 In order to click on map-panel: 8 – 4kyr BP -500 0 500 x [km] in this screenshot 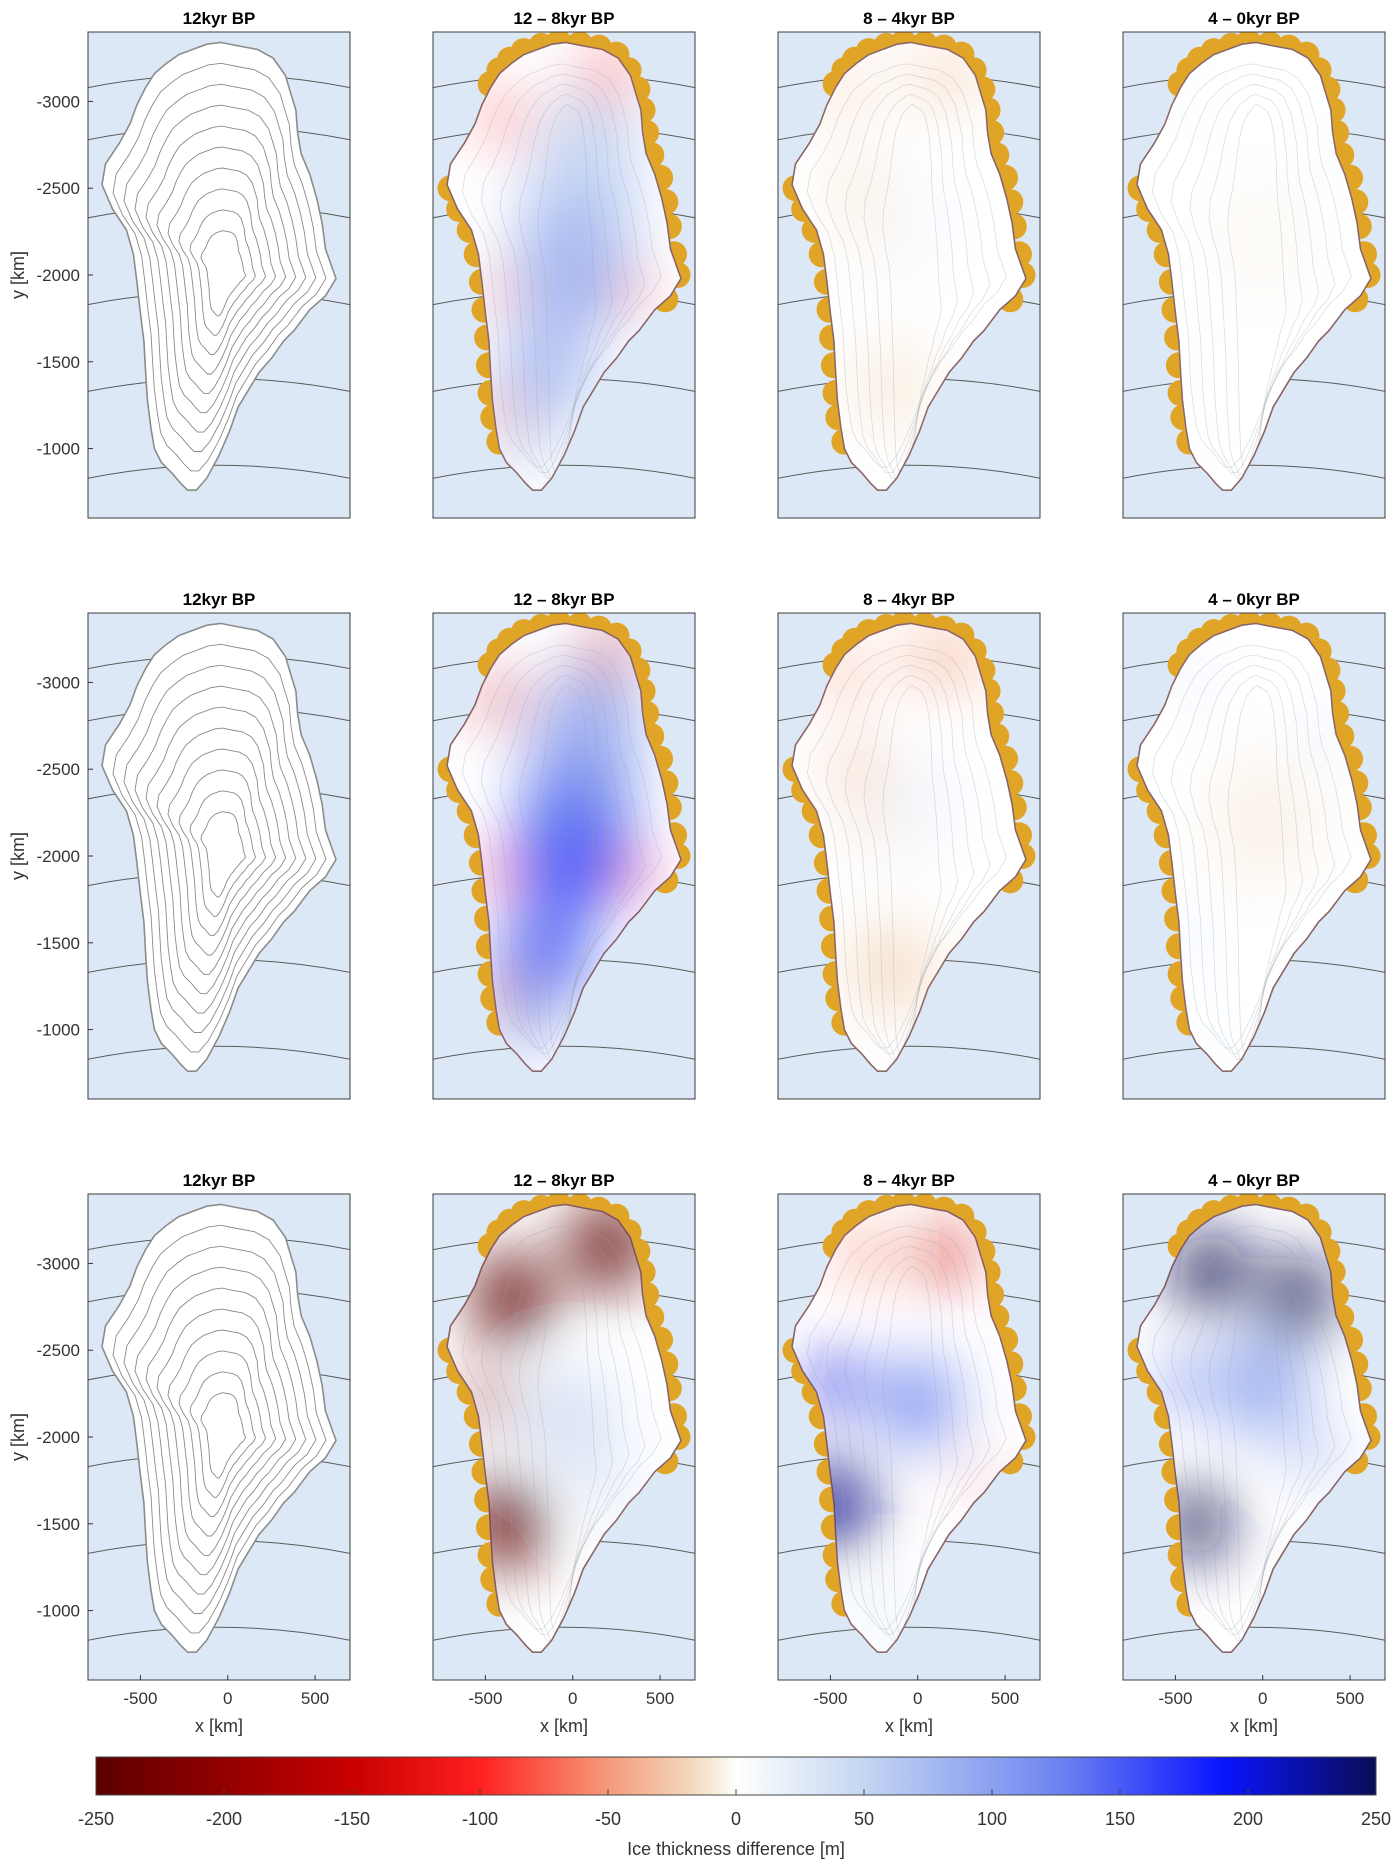, I will do `click(909, 1453)`.